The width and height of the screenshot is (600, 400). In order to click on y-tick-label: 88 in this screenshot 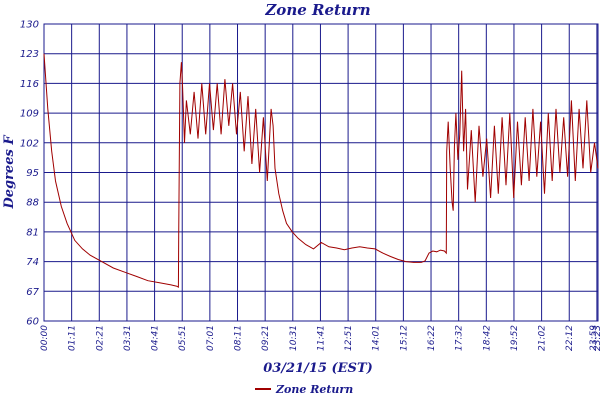, I will do `click(32, 203)`.